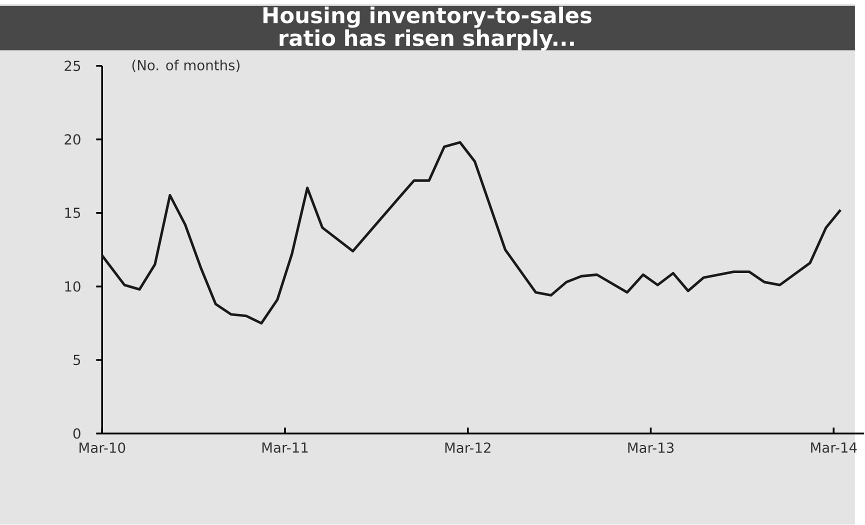  What do you see at coordinates (72, 66) in the screenshot?
I see `y-tick-label: 25` at bounding box center [72, 66].